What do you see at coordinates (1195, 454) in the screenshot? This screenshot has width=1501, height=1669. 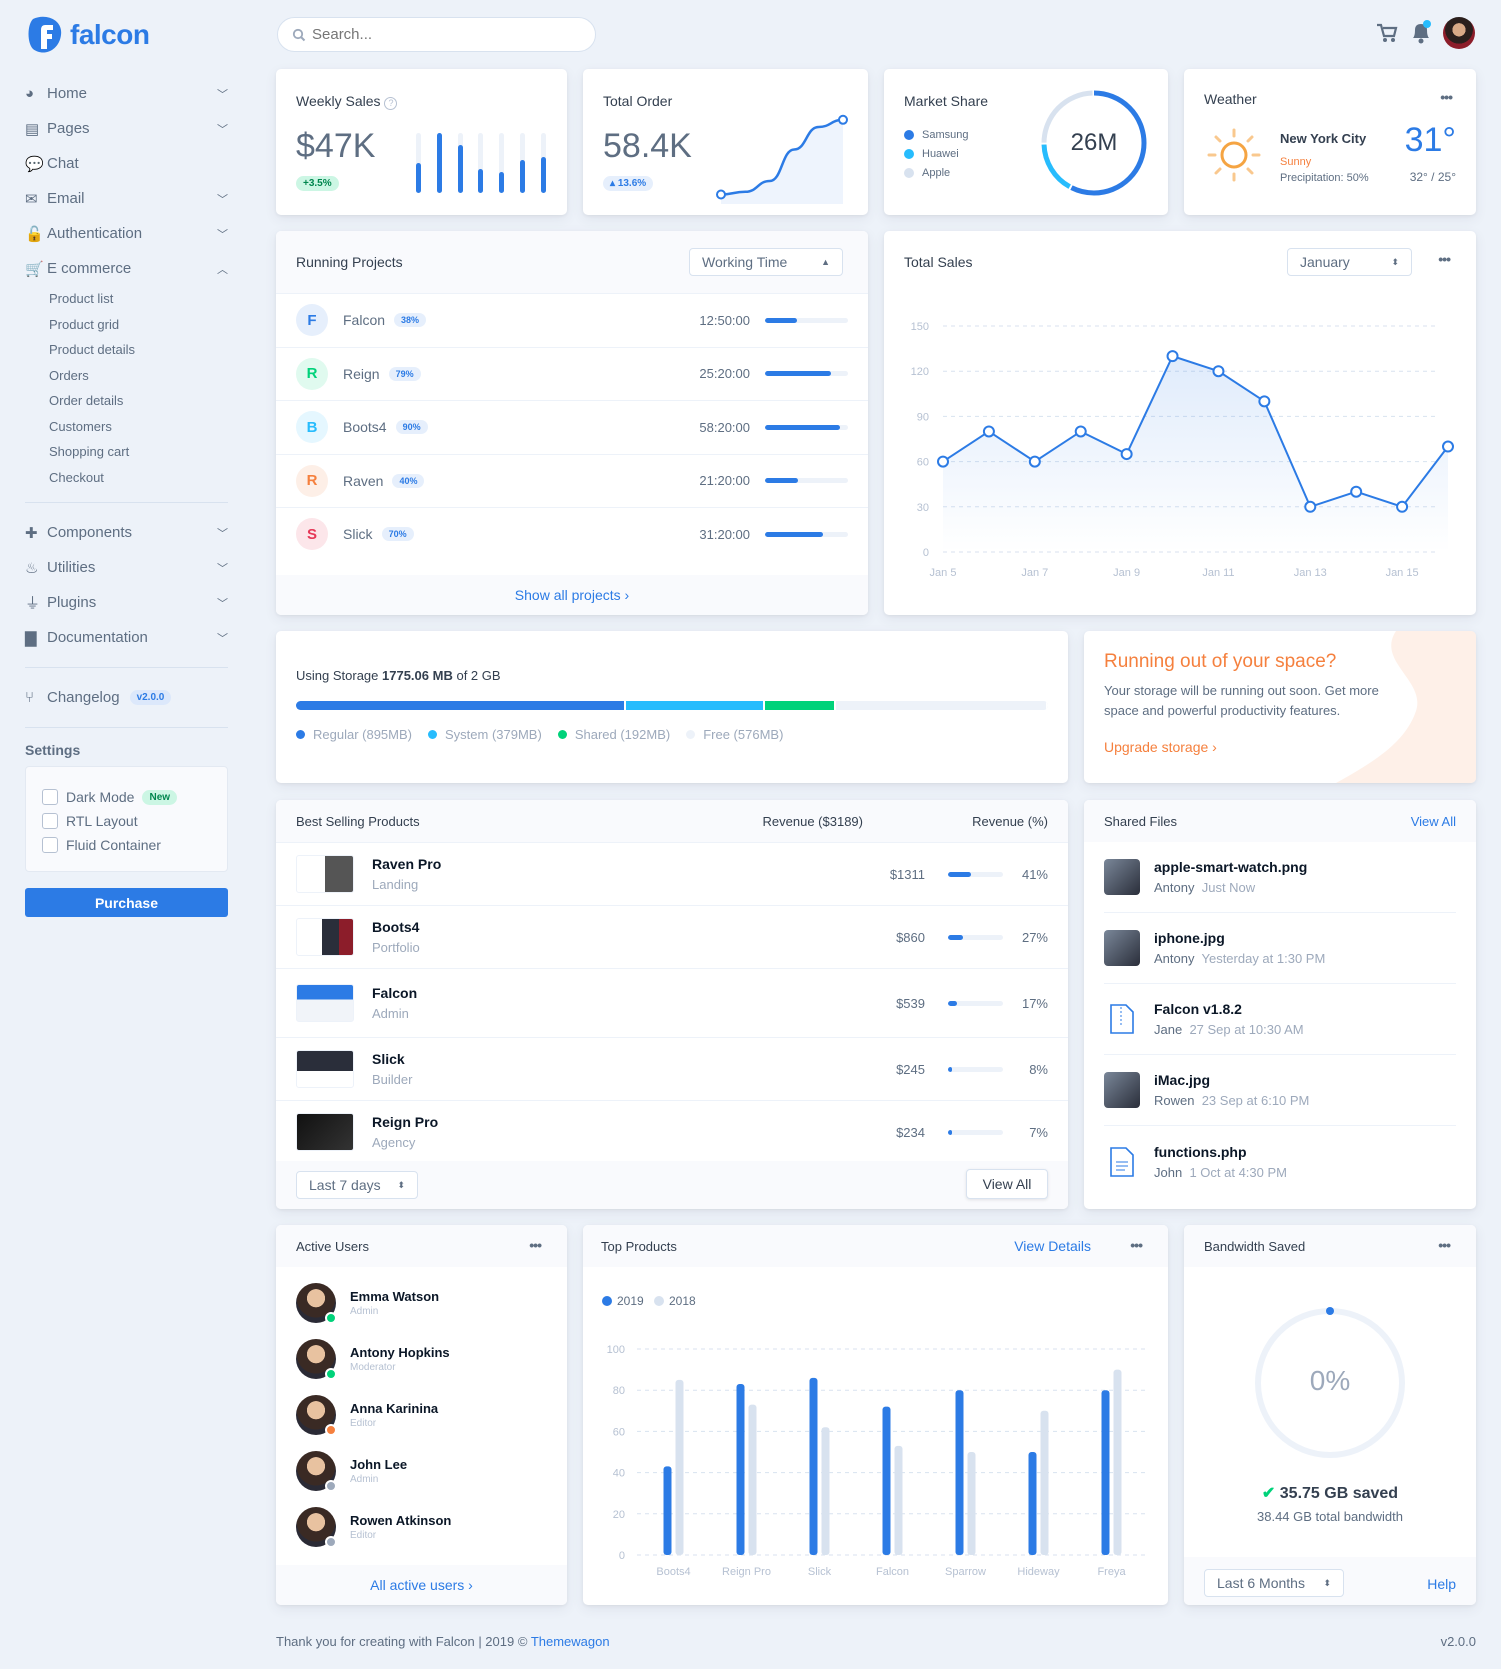 I see `sales-area` at bounding box center [1195, 454].